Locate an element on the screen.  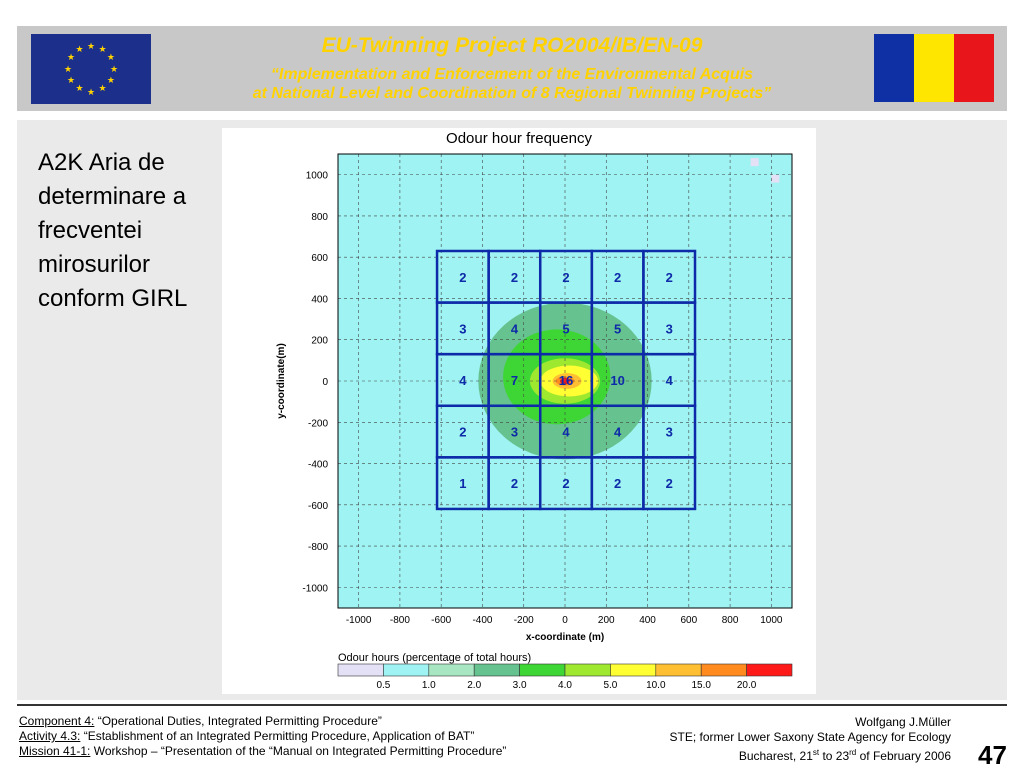
x-tick-label: 400 is located at coordinates (647, 620).